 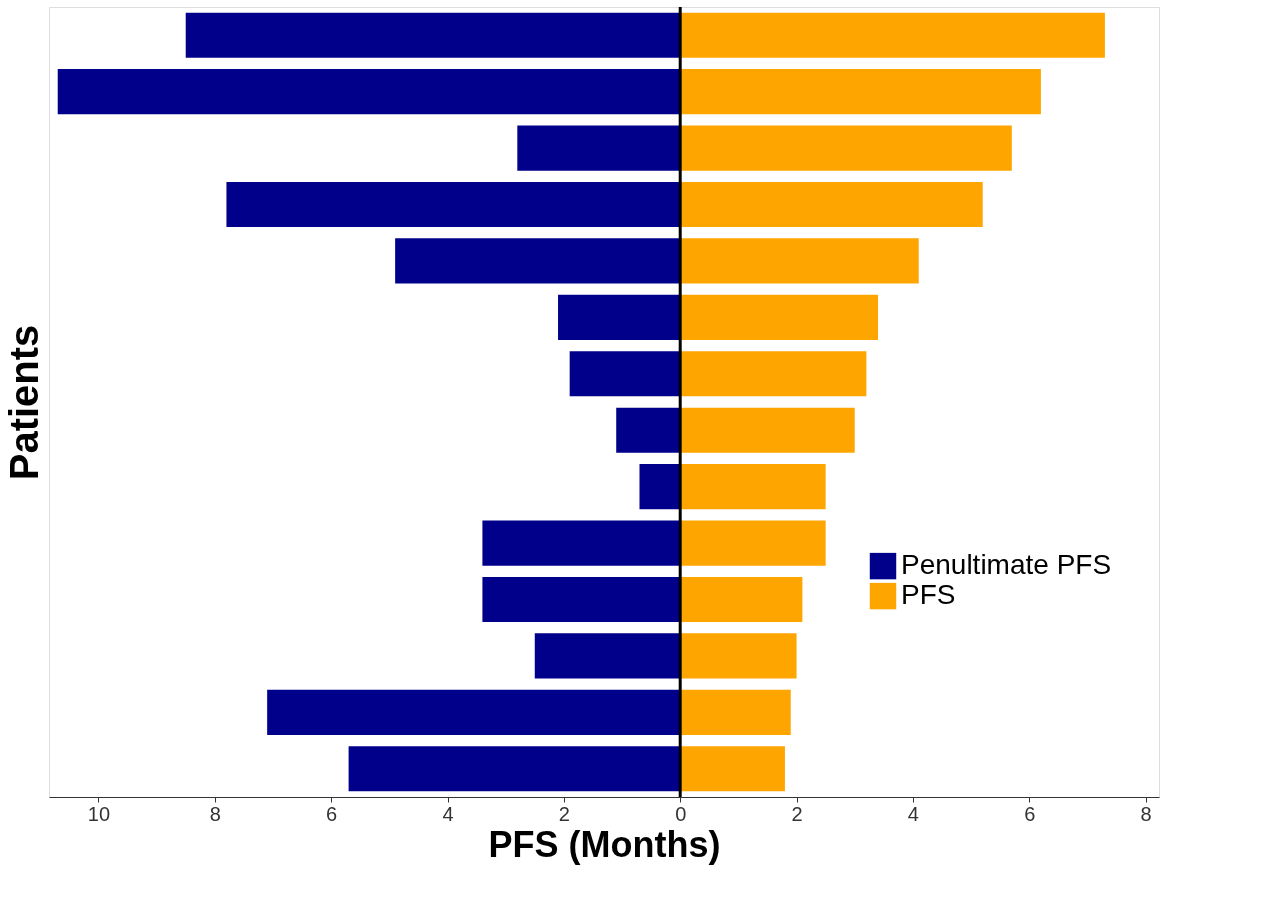 I want to click on y-axis-title: Patients, so click(x=23, y=402).